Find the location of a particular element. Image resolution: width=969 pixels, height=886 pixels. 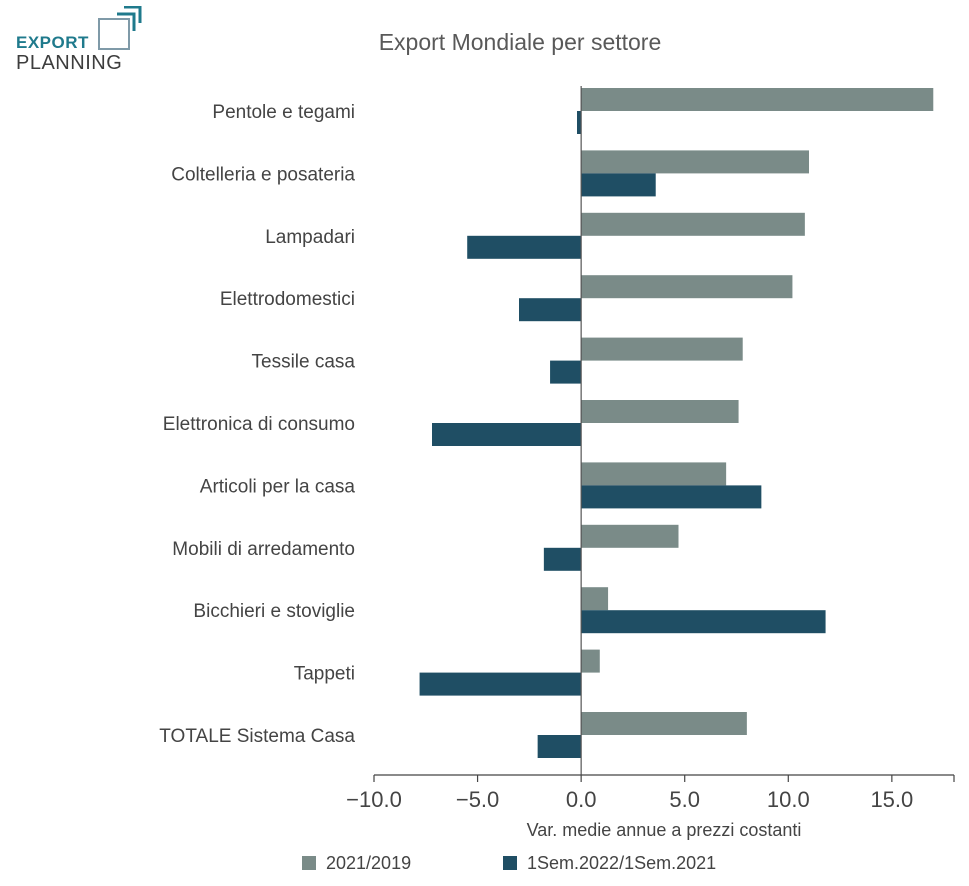

category-label: Articoli per la casa is located at coordinates (278, 486).